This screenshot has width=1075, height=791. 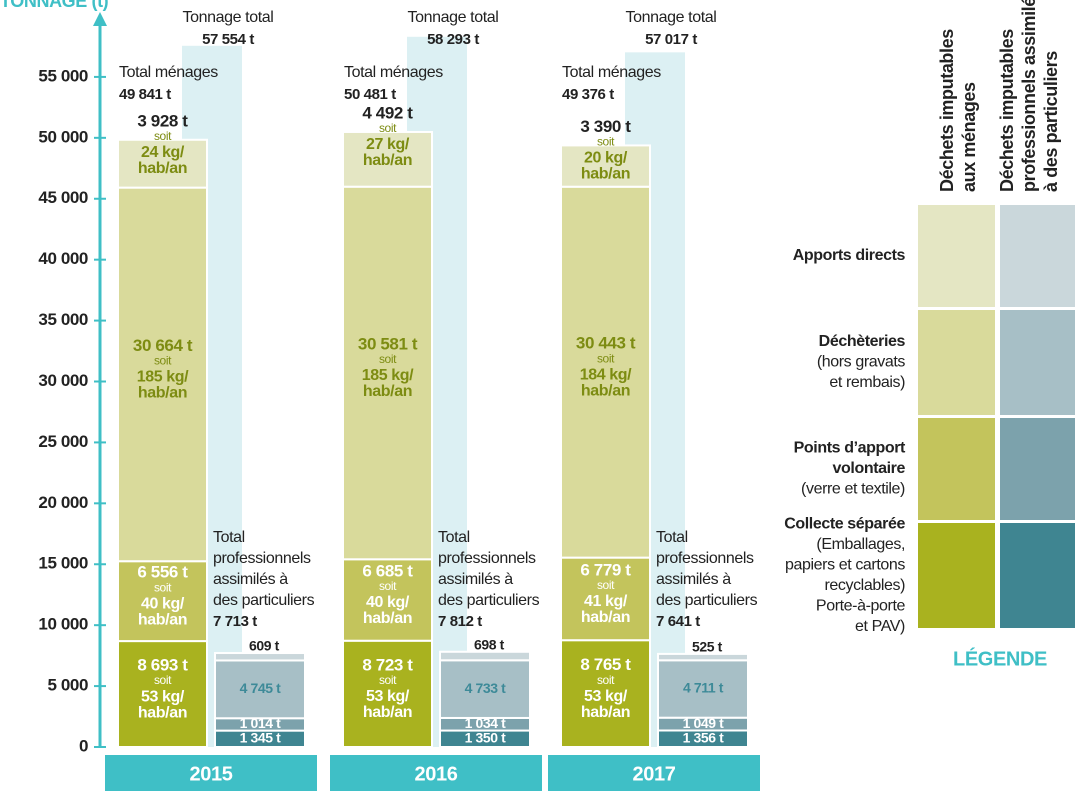 What do you see at coordinates (387, 664) in the screenshot?
I see `value-label: 8 723 t` at bounding box center [387, 664].